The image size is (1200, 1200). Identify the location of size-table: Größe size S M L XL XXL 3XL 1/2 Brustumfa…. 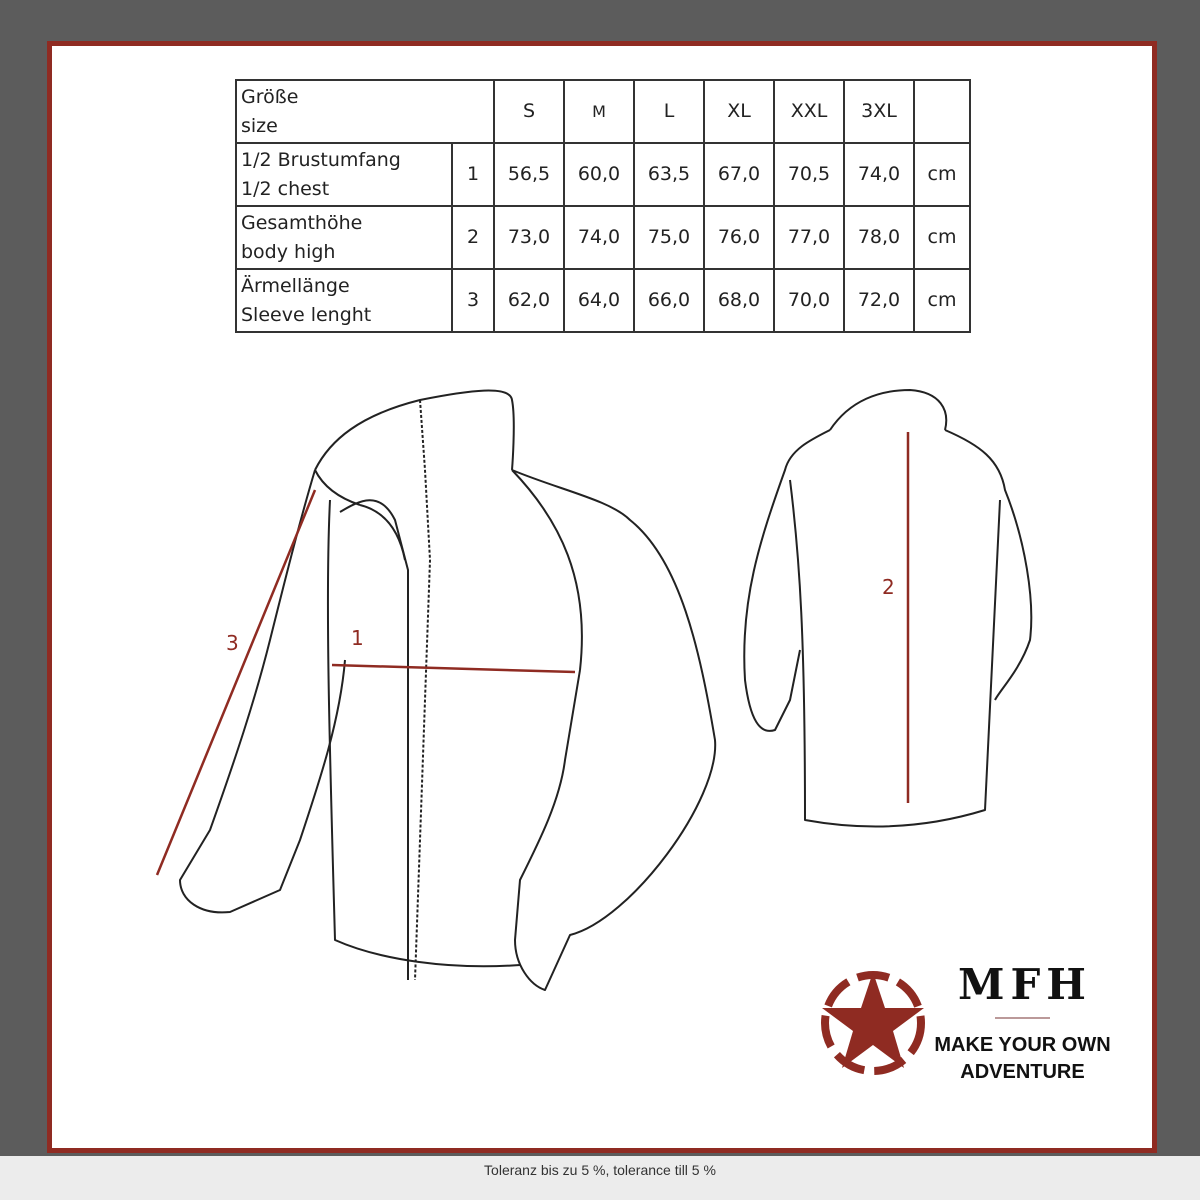
(603, 206).